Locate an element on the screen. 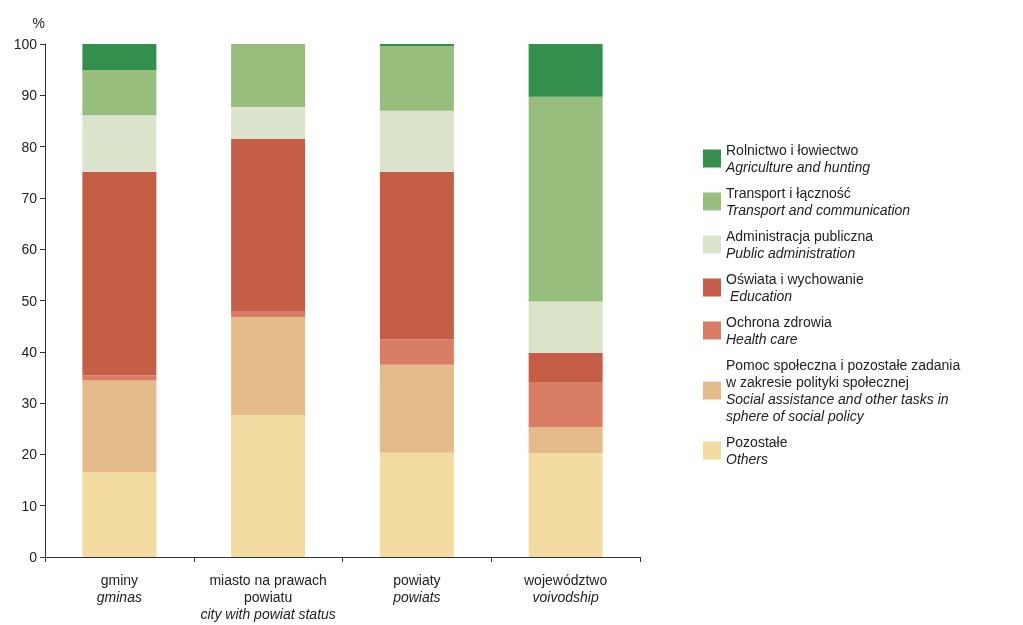 This screenshot has width=1023, height=625. y-tick-label: 100 is located at coordinates (25, 44).